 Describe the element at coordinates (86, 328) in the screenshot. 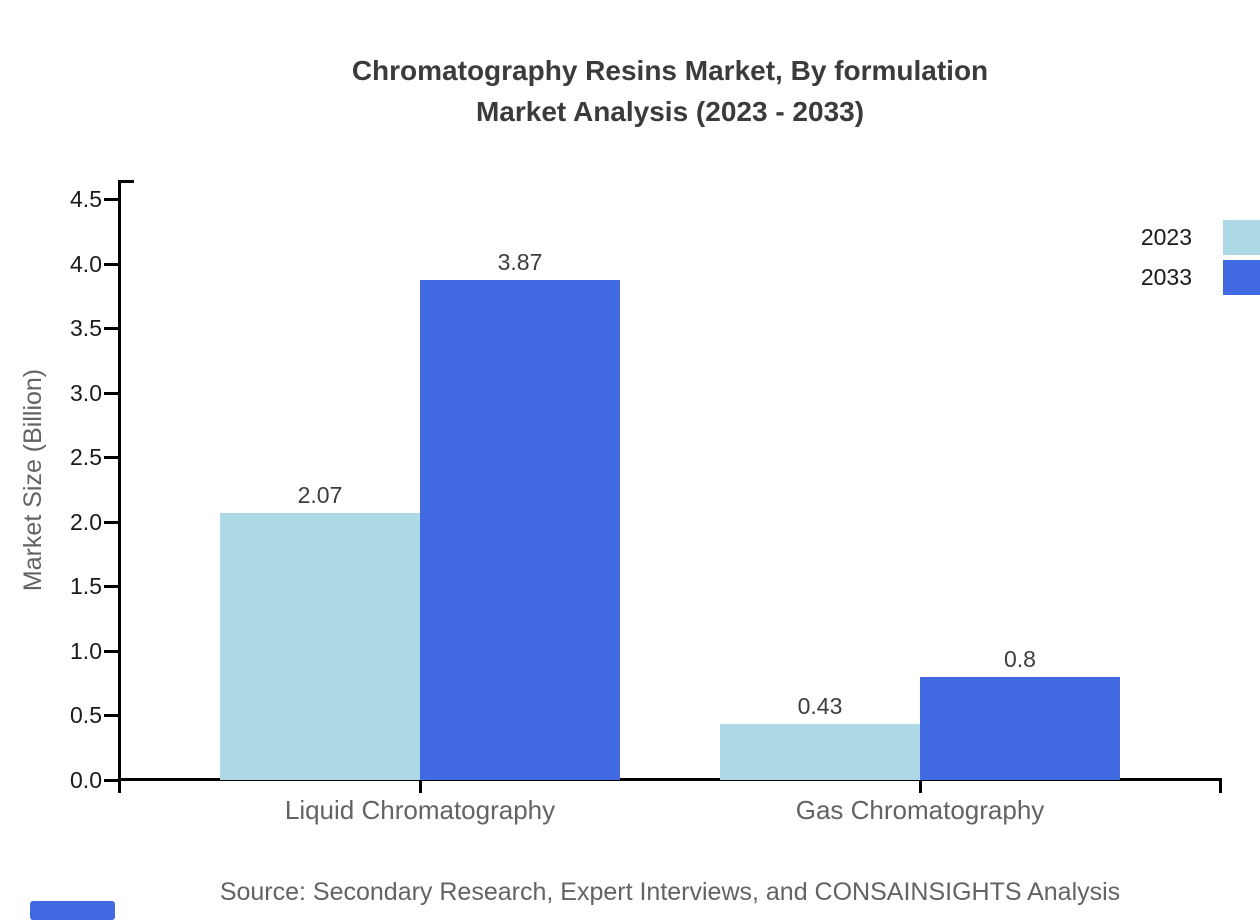

I see `y-tick-label: 3.5` at that location.